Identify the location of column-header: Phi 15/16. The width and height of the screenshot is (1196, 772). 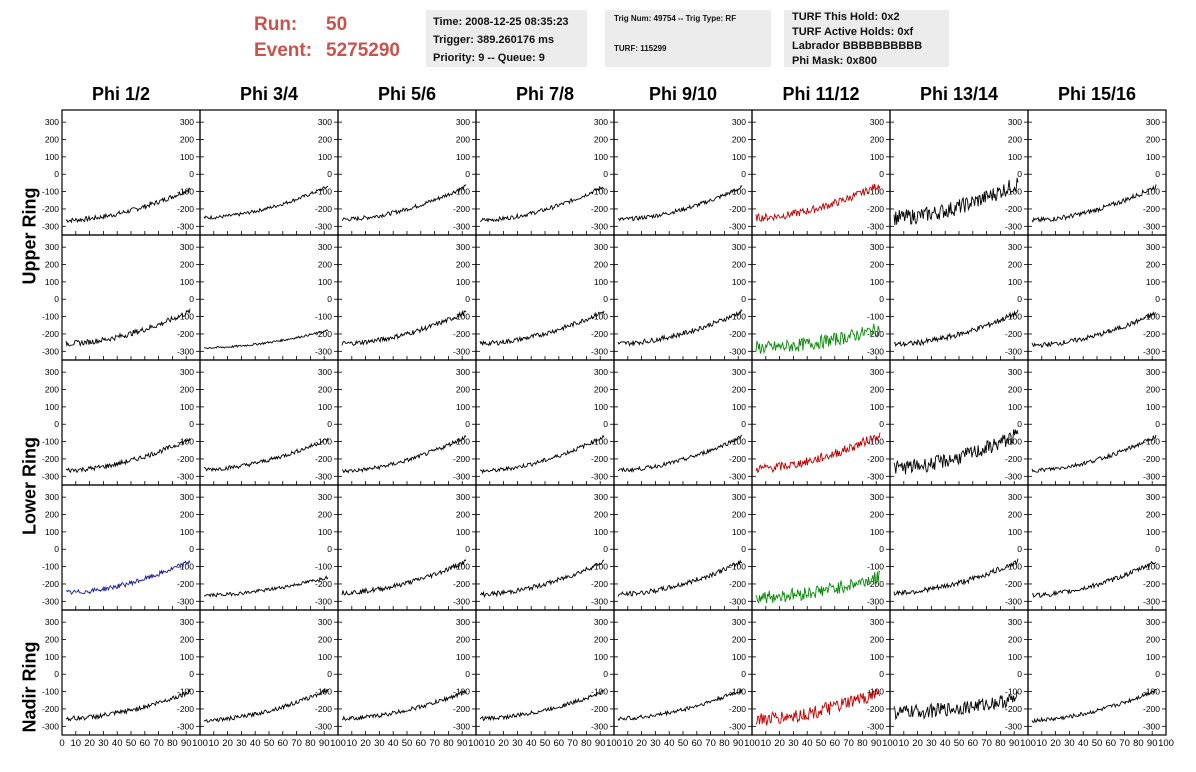
(1097, 94).